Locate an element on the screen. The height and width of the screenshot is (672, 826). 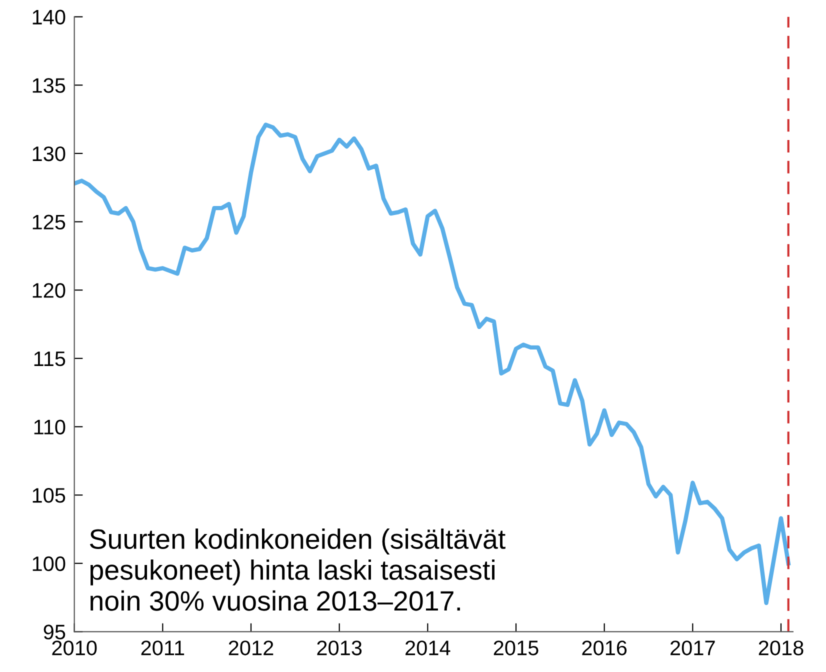
annotation: Suurten kodinkoneiden (sisältävät pesukoneet) hinta laski tasaisesti noin 30% vuosina 2013–2017. is located at coordinates (298, 569).